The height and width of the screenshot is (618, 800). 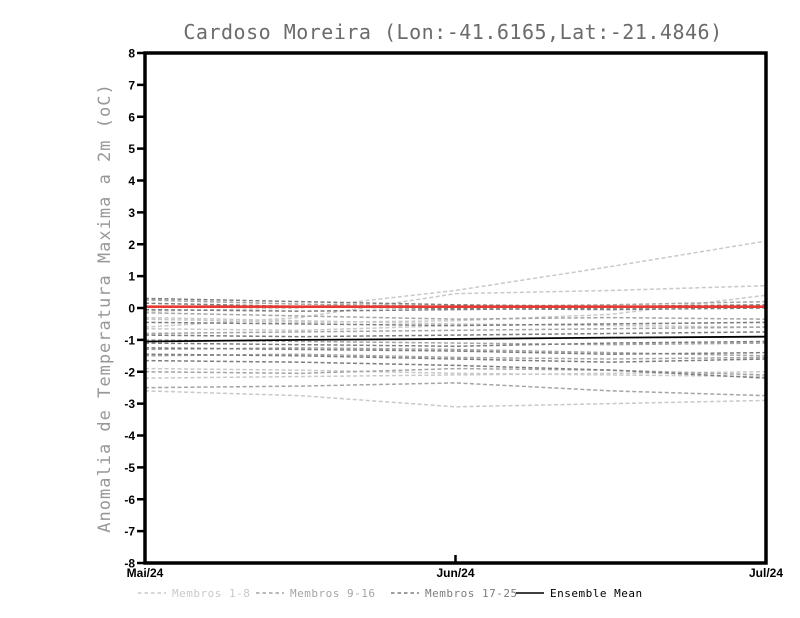 What do you see at coordinates (131, 181) in the screenshot?
I see `y-tick-label: 4` at bounding box center [131, 181].